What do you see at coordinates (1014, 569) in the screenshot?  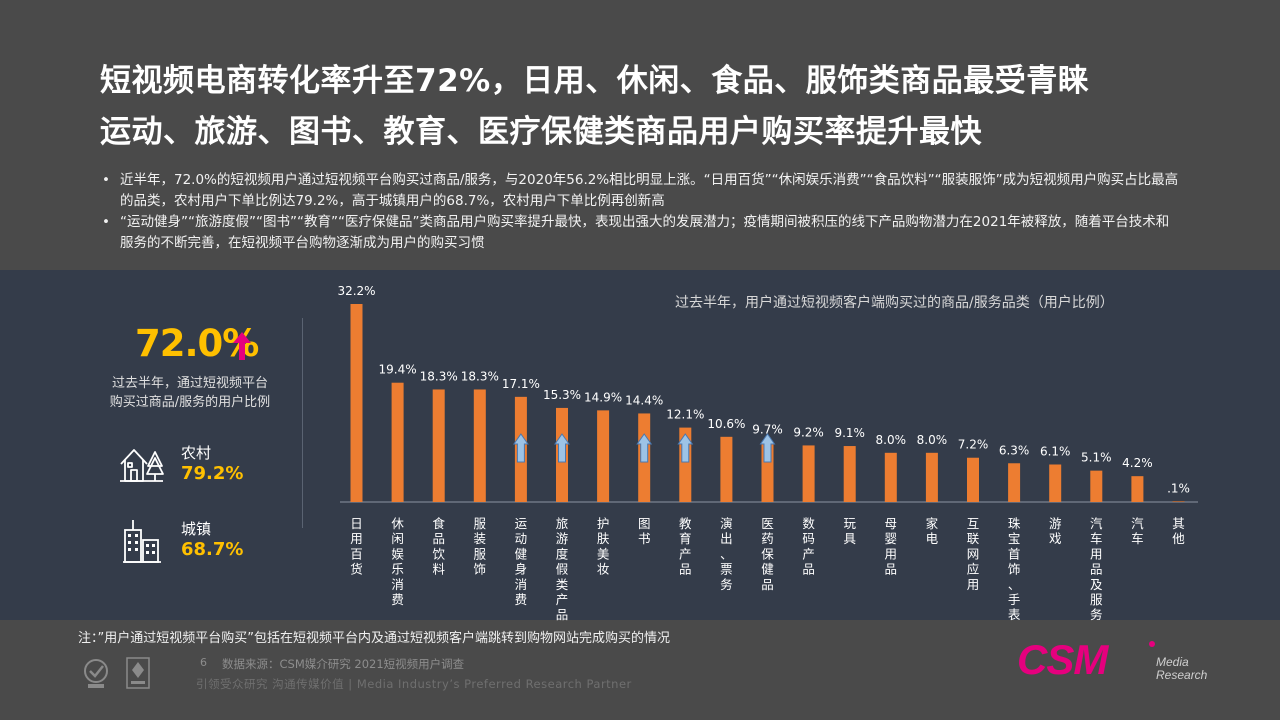 I see `category-label: 珠宝首饰、手表` at bounding box center [1014, 569].